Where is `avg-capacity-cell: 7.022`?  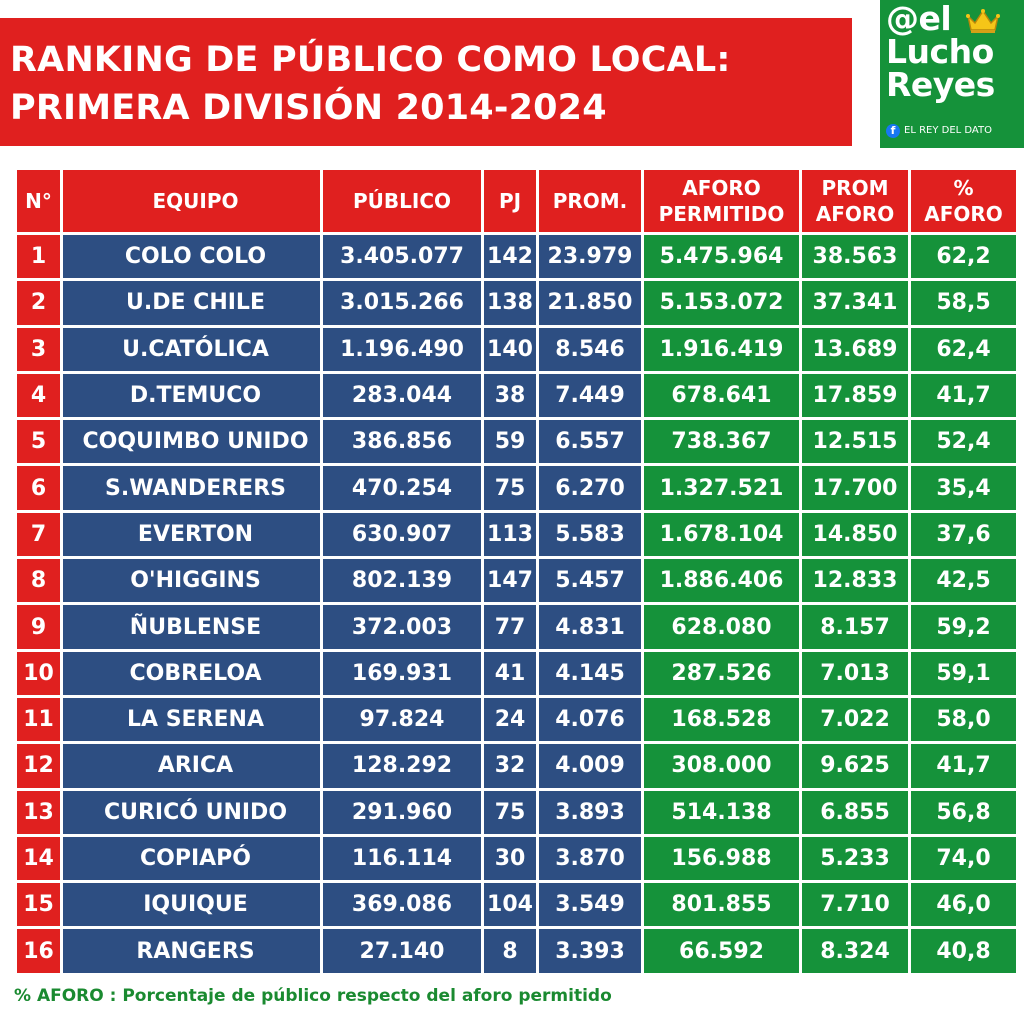
avg-capacity-cell: 7.022 is located at coordinates (855, 719).